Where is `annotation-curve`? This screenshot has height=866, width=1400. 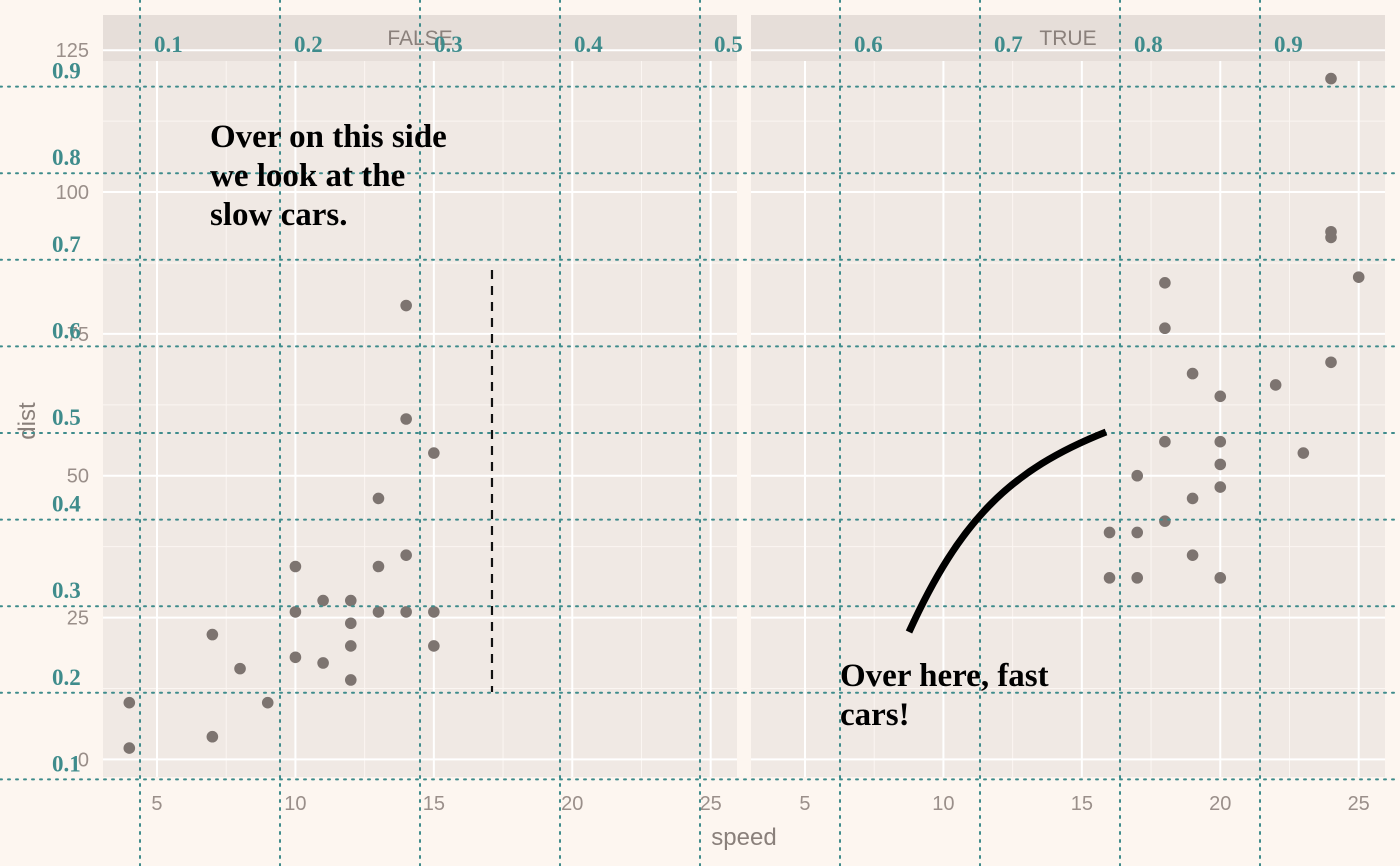
annotation-curve is located at coordinates (1006, 531).